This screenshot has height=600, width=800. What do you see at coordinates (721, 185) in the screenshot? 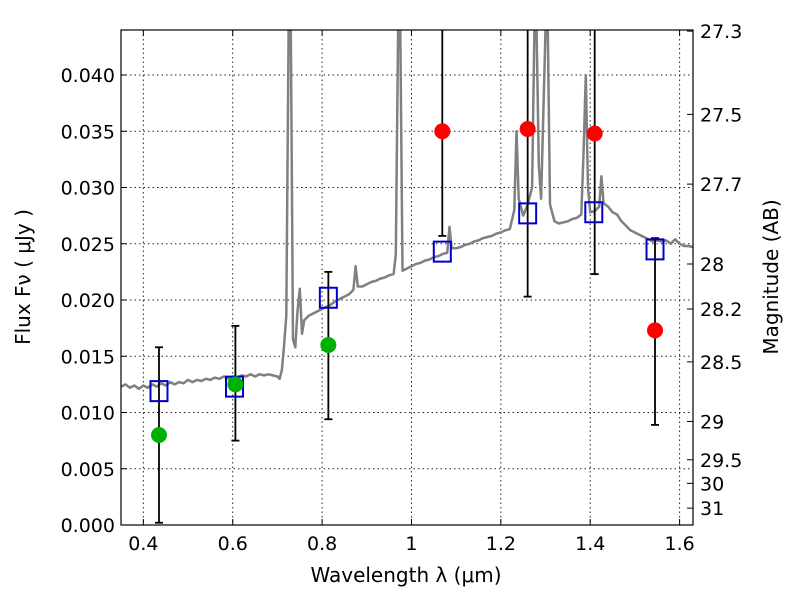
I see `right-tick-label: 27.7` at bounding box center [721, 185].